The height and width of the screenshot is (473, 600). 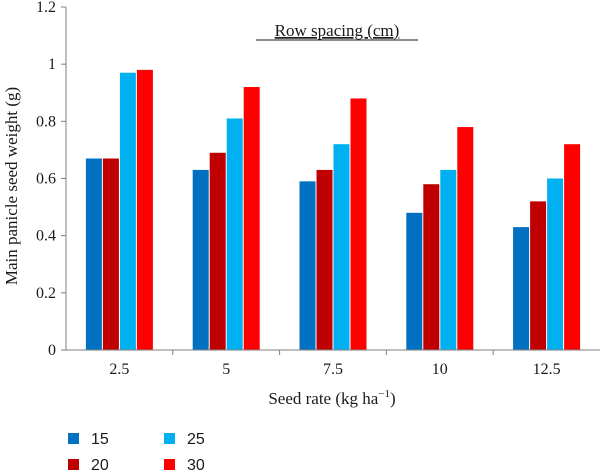 What do you see at coordinates (196, 439) in the screenshot?
I see `legend-label-25: 25` at bounding box center [196, 439].